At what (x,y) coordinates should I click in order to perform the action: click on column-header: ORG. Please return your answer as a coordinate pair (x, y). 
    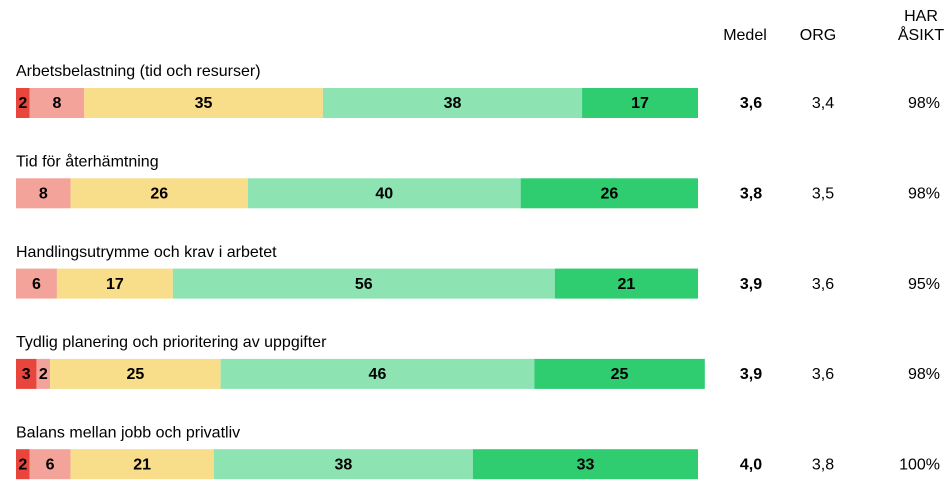
    Looking at the image, I should click on (818, 35).